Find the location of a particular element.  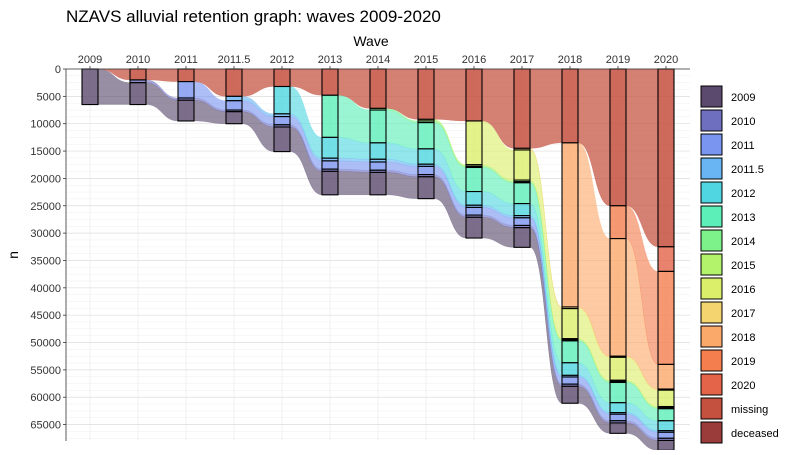

legend-label: 2015 is located at coordinates (743, 266).